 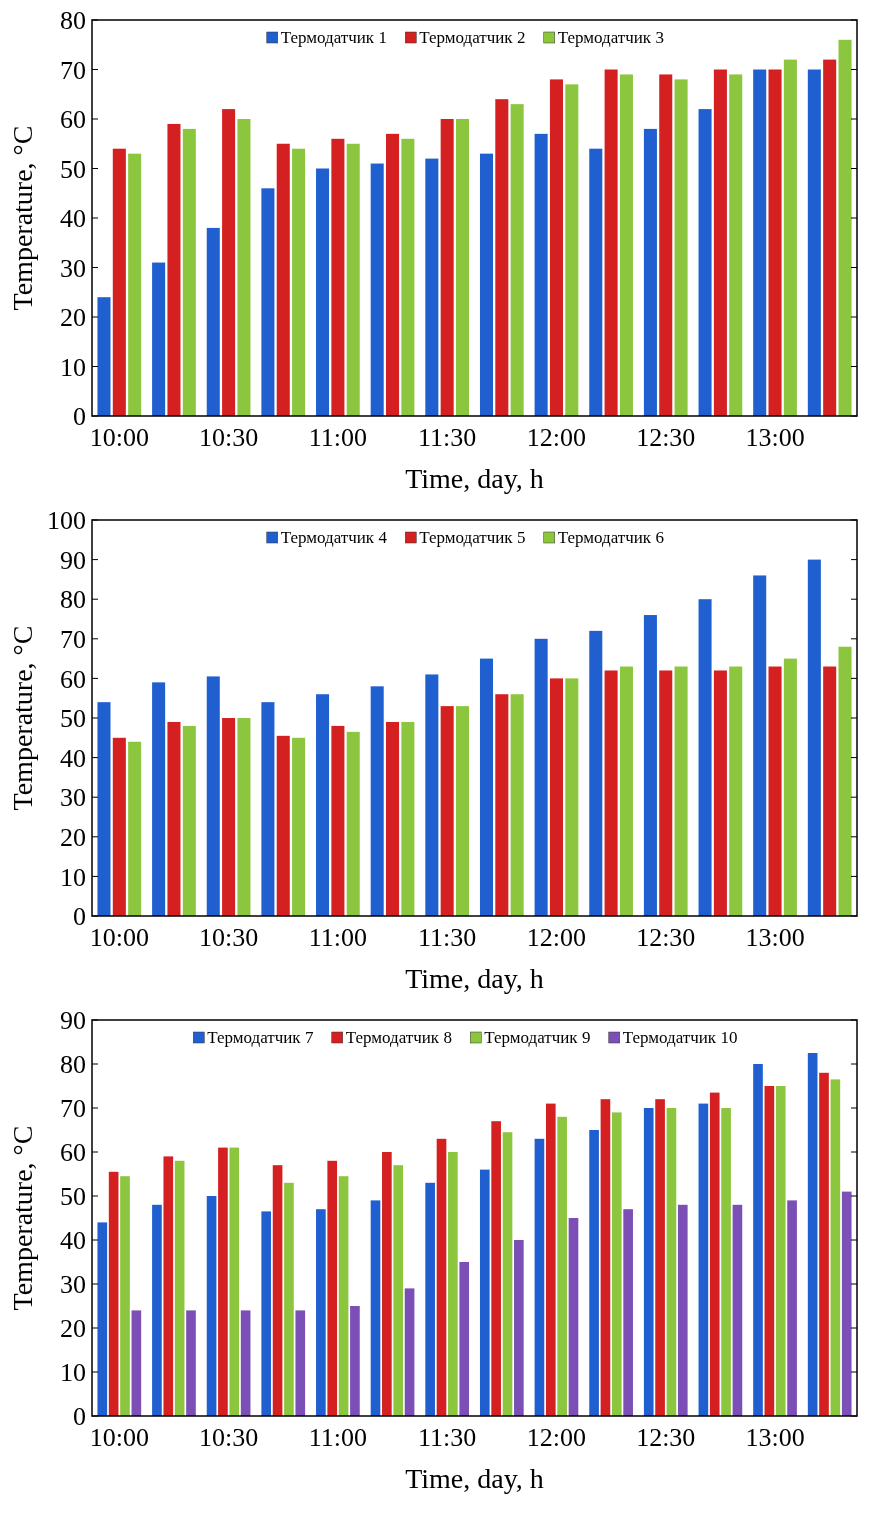 What do you see at coordinates (119, 937) in the screenshot?
I see `x-tick-label: 10:00` at bounding box center [119, 937].